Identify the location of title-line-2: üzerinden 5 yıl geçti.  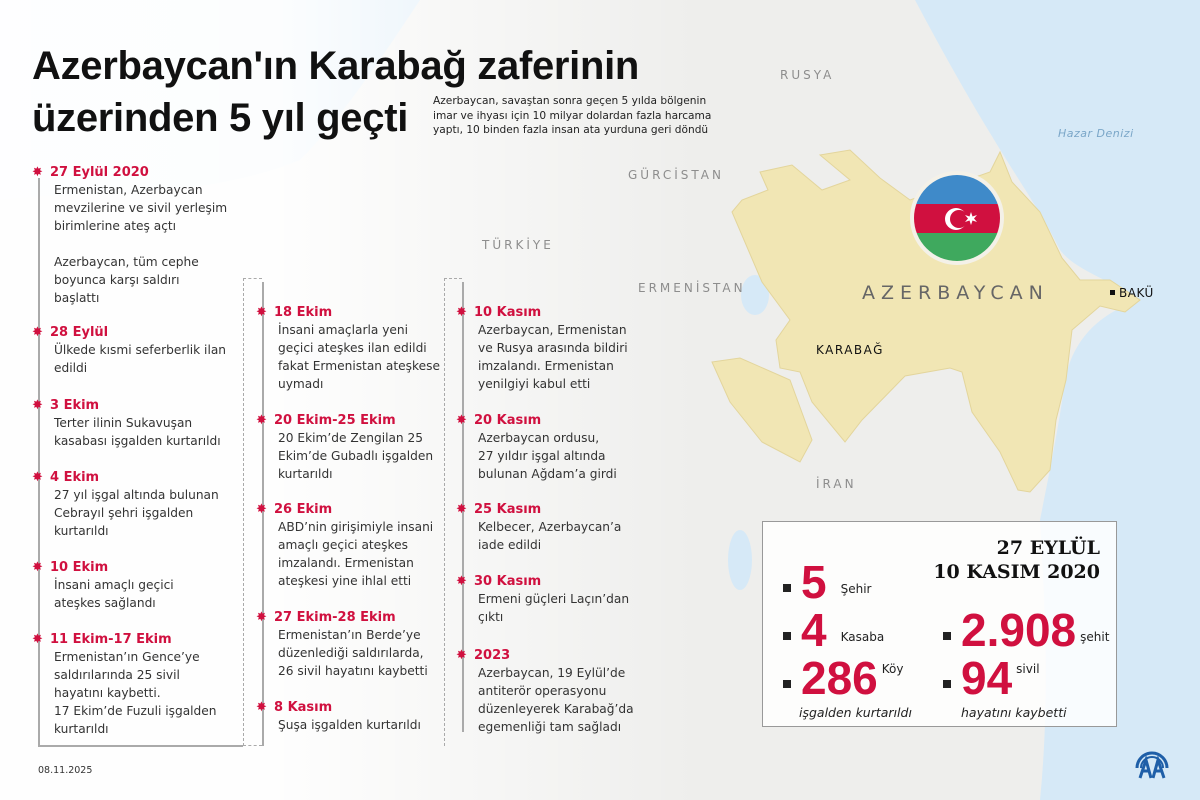
(220, 118).